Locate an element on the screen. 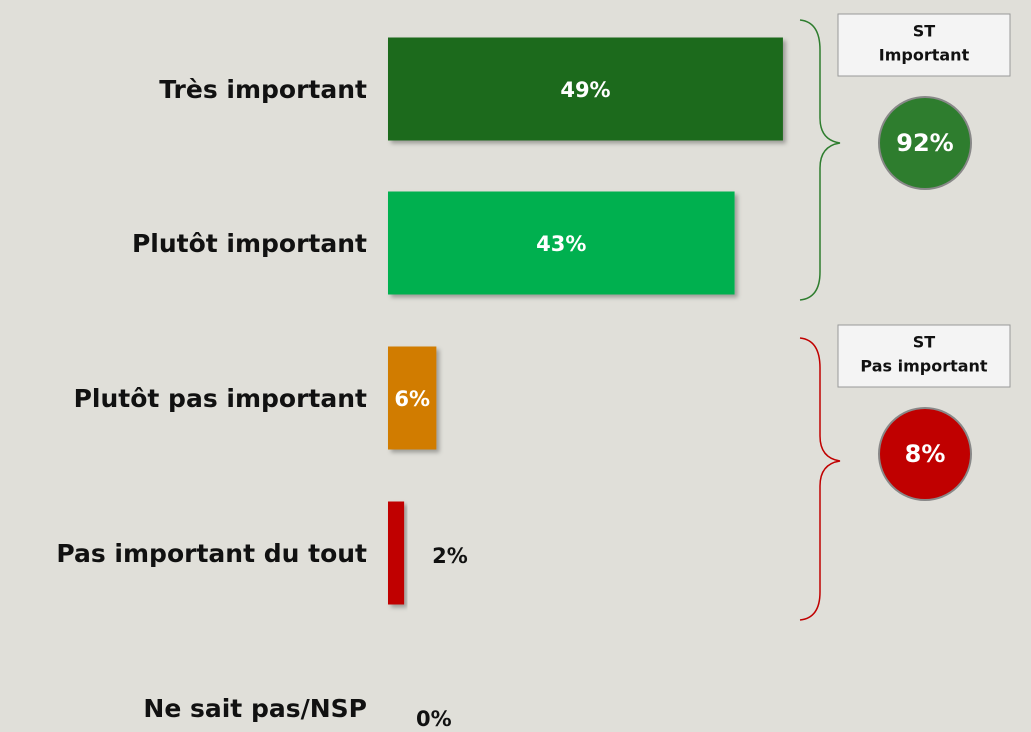 The width and height of the screenshot is (1031, 732). value-label: 6% is located at coordinates (412, 399).